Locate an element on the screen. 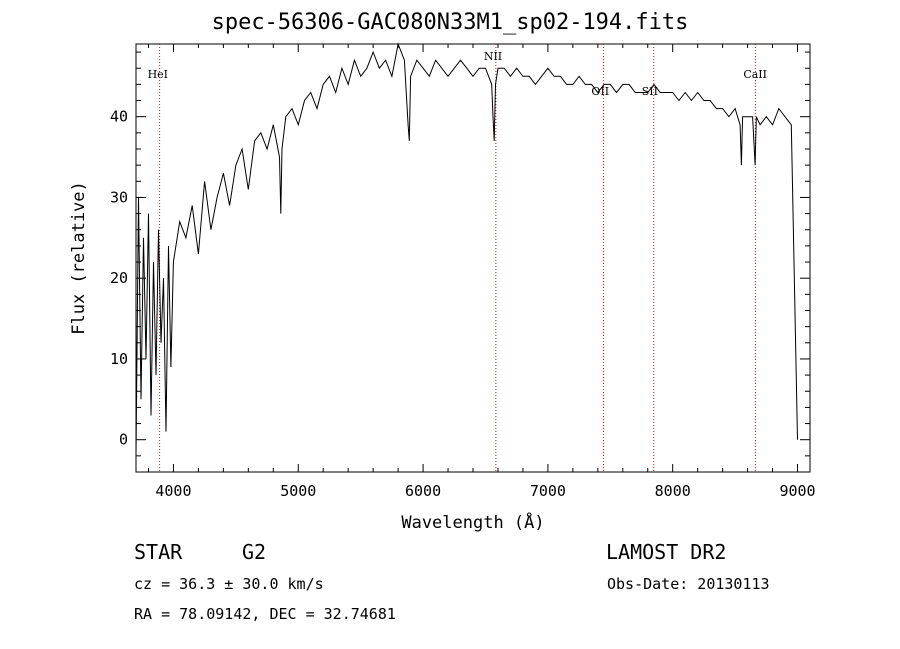 This screenshot has height=649, width=900. y-axis-label: Flux (relative) is located at coordinates (79, 258).